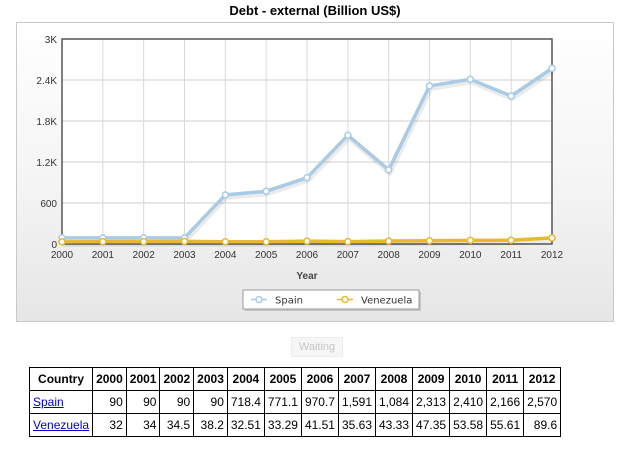 This screenshot has width=630, height=450. Describe the element at coordinates (225, 255) in the screenshot. I see `x-tick-label: 2004` at that location.